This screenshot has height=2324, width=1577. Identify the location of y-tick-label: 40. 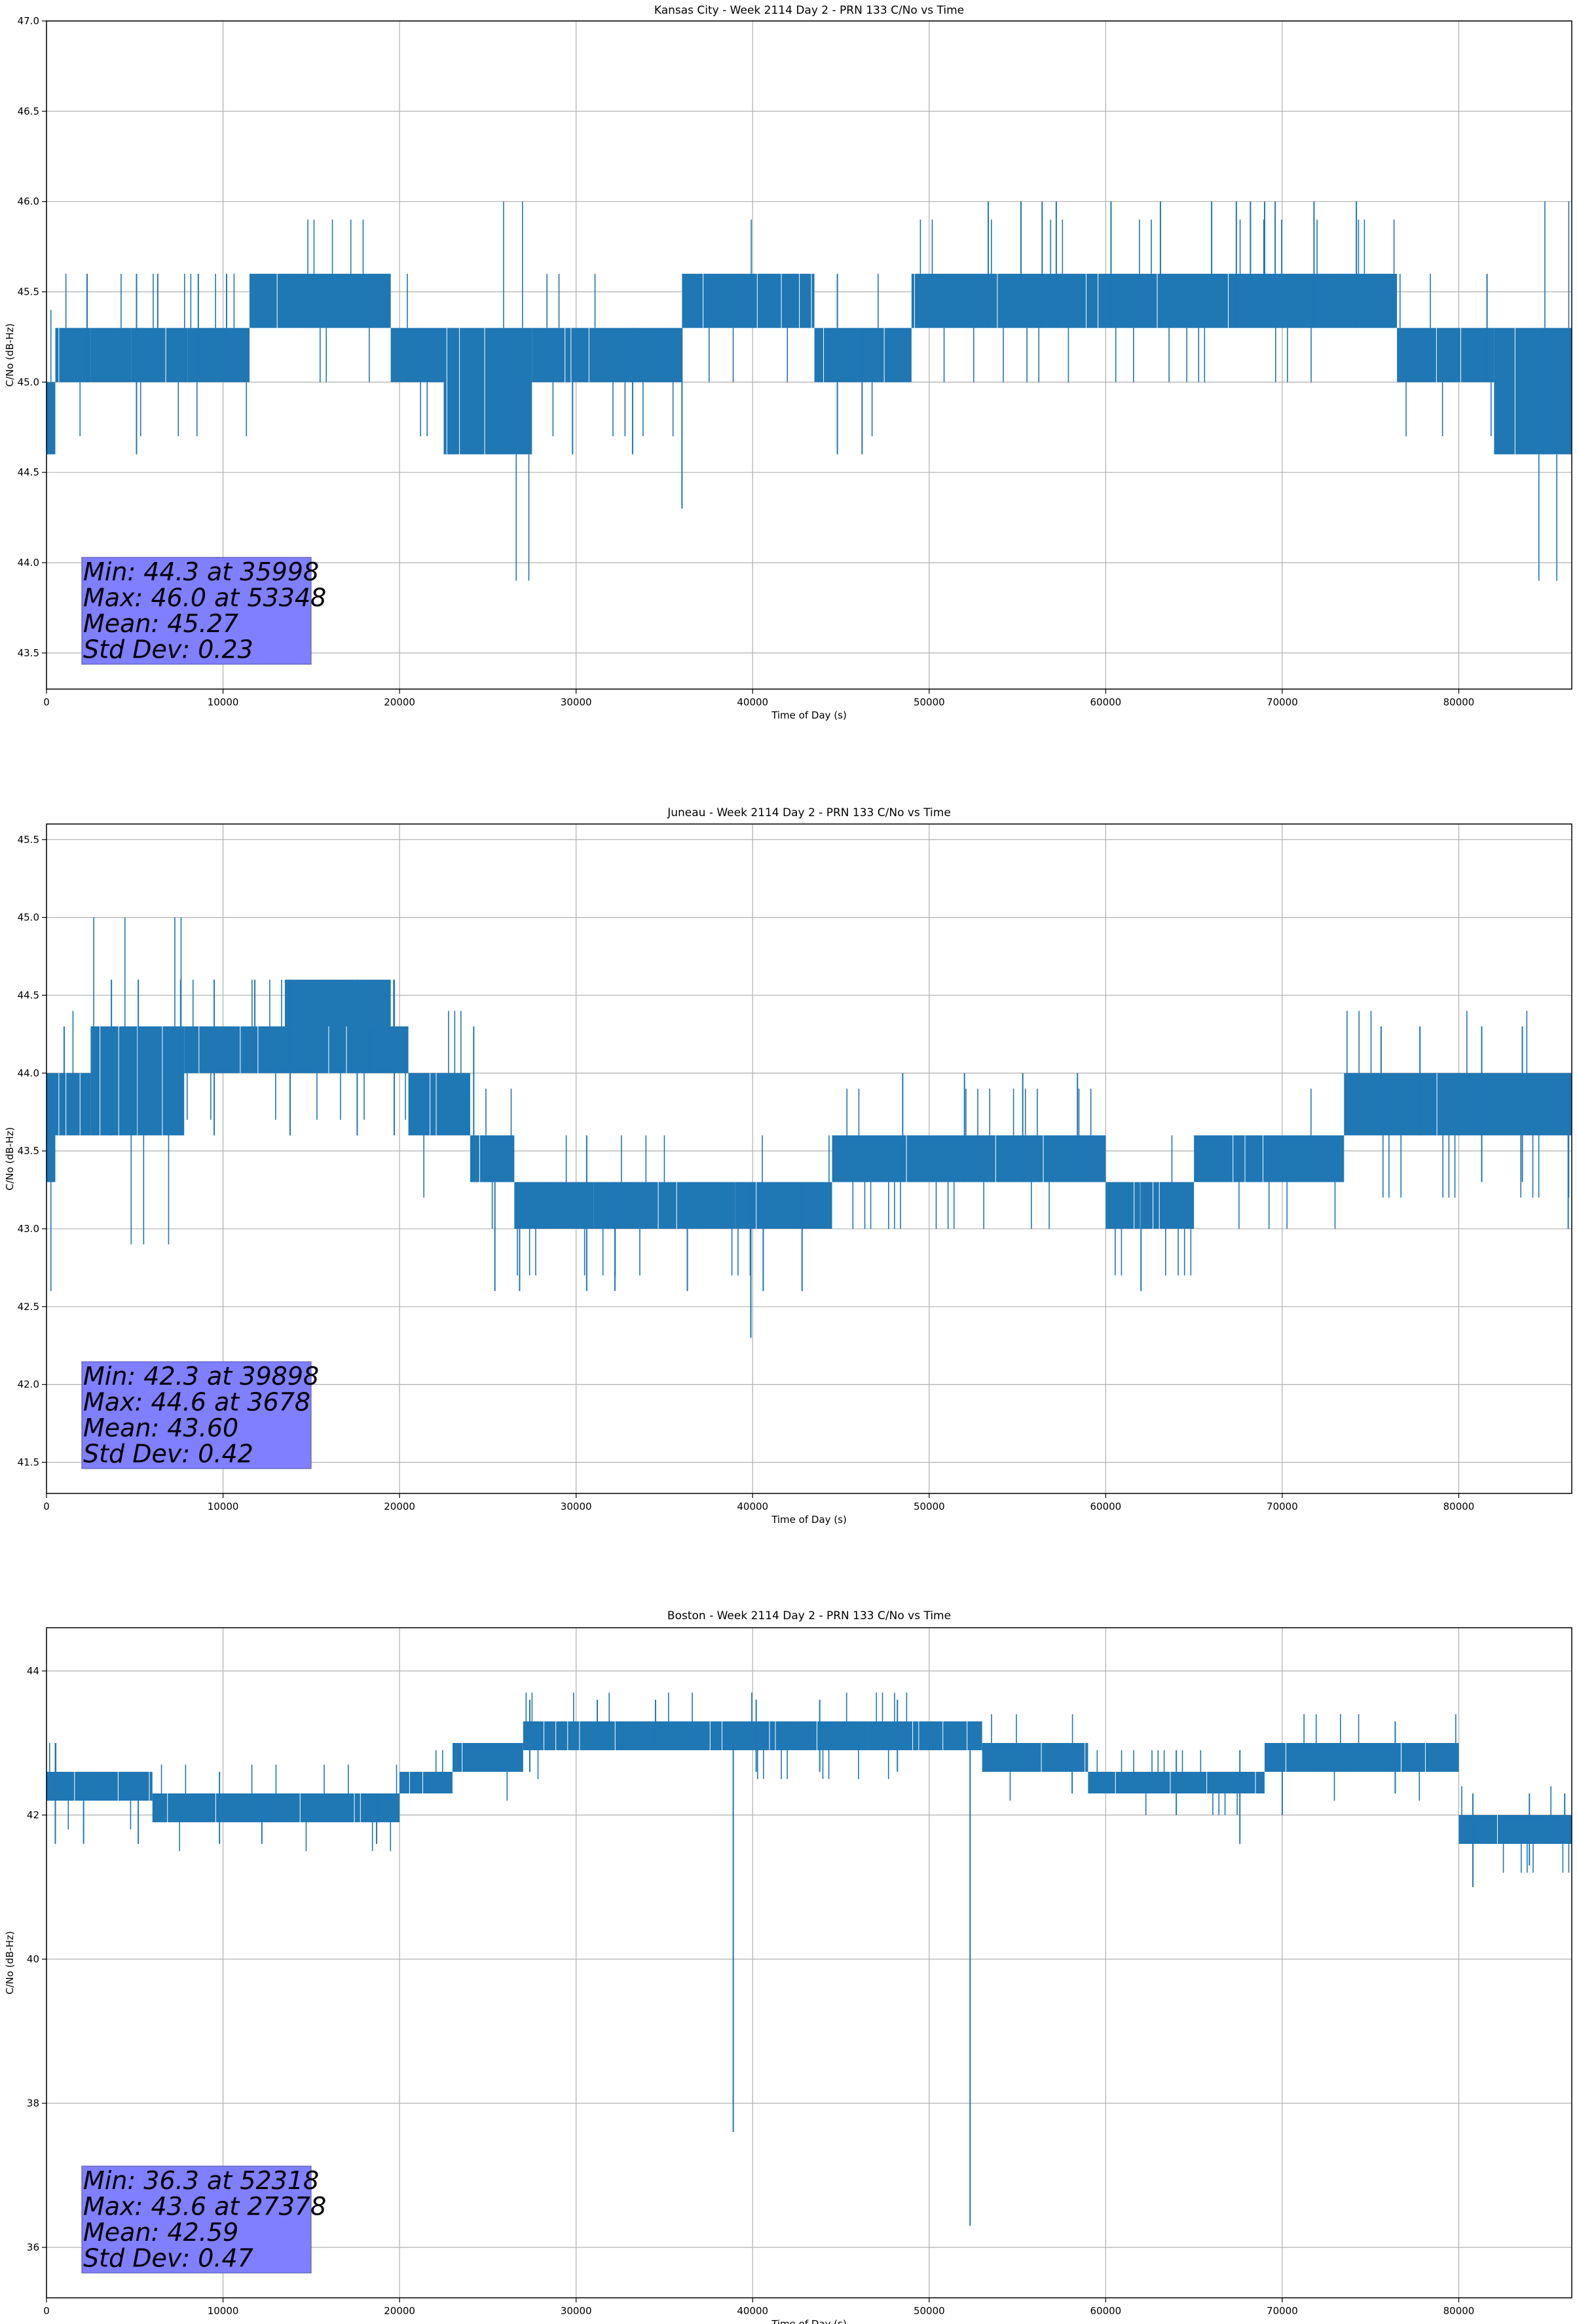
(33, 1959).